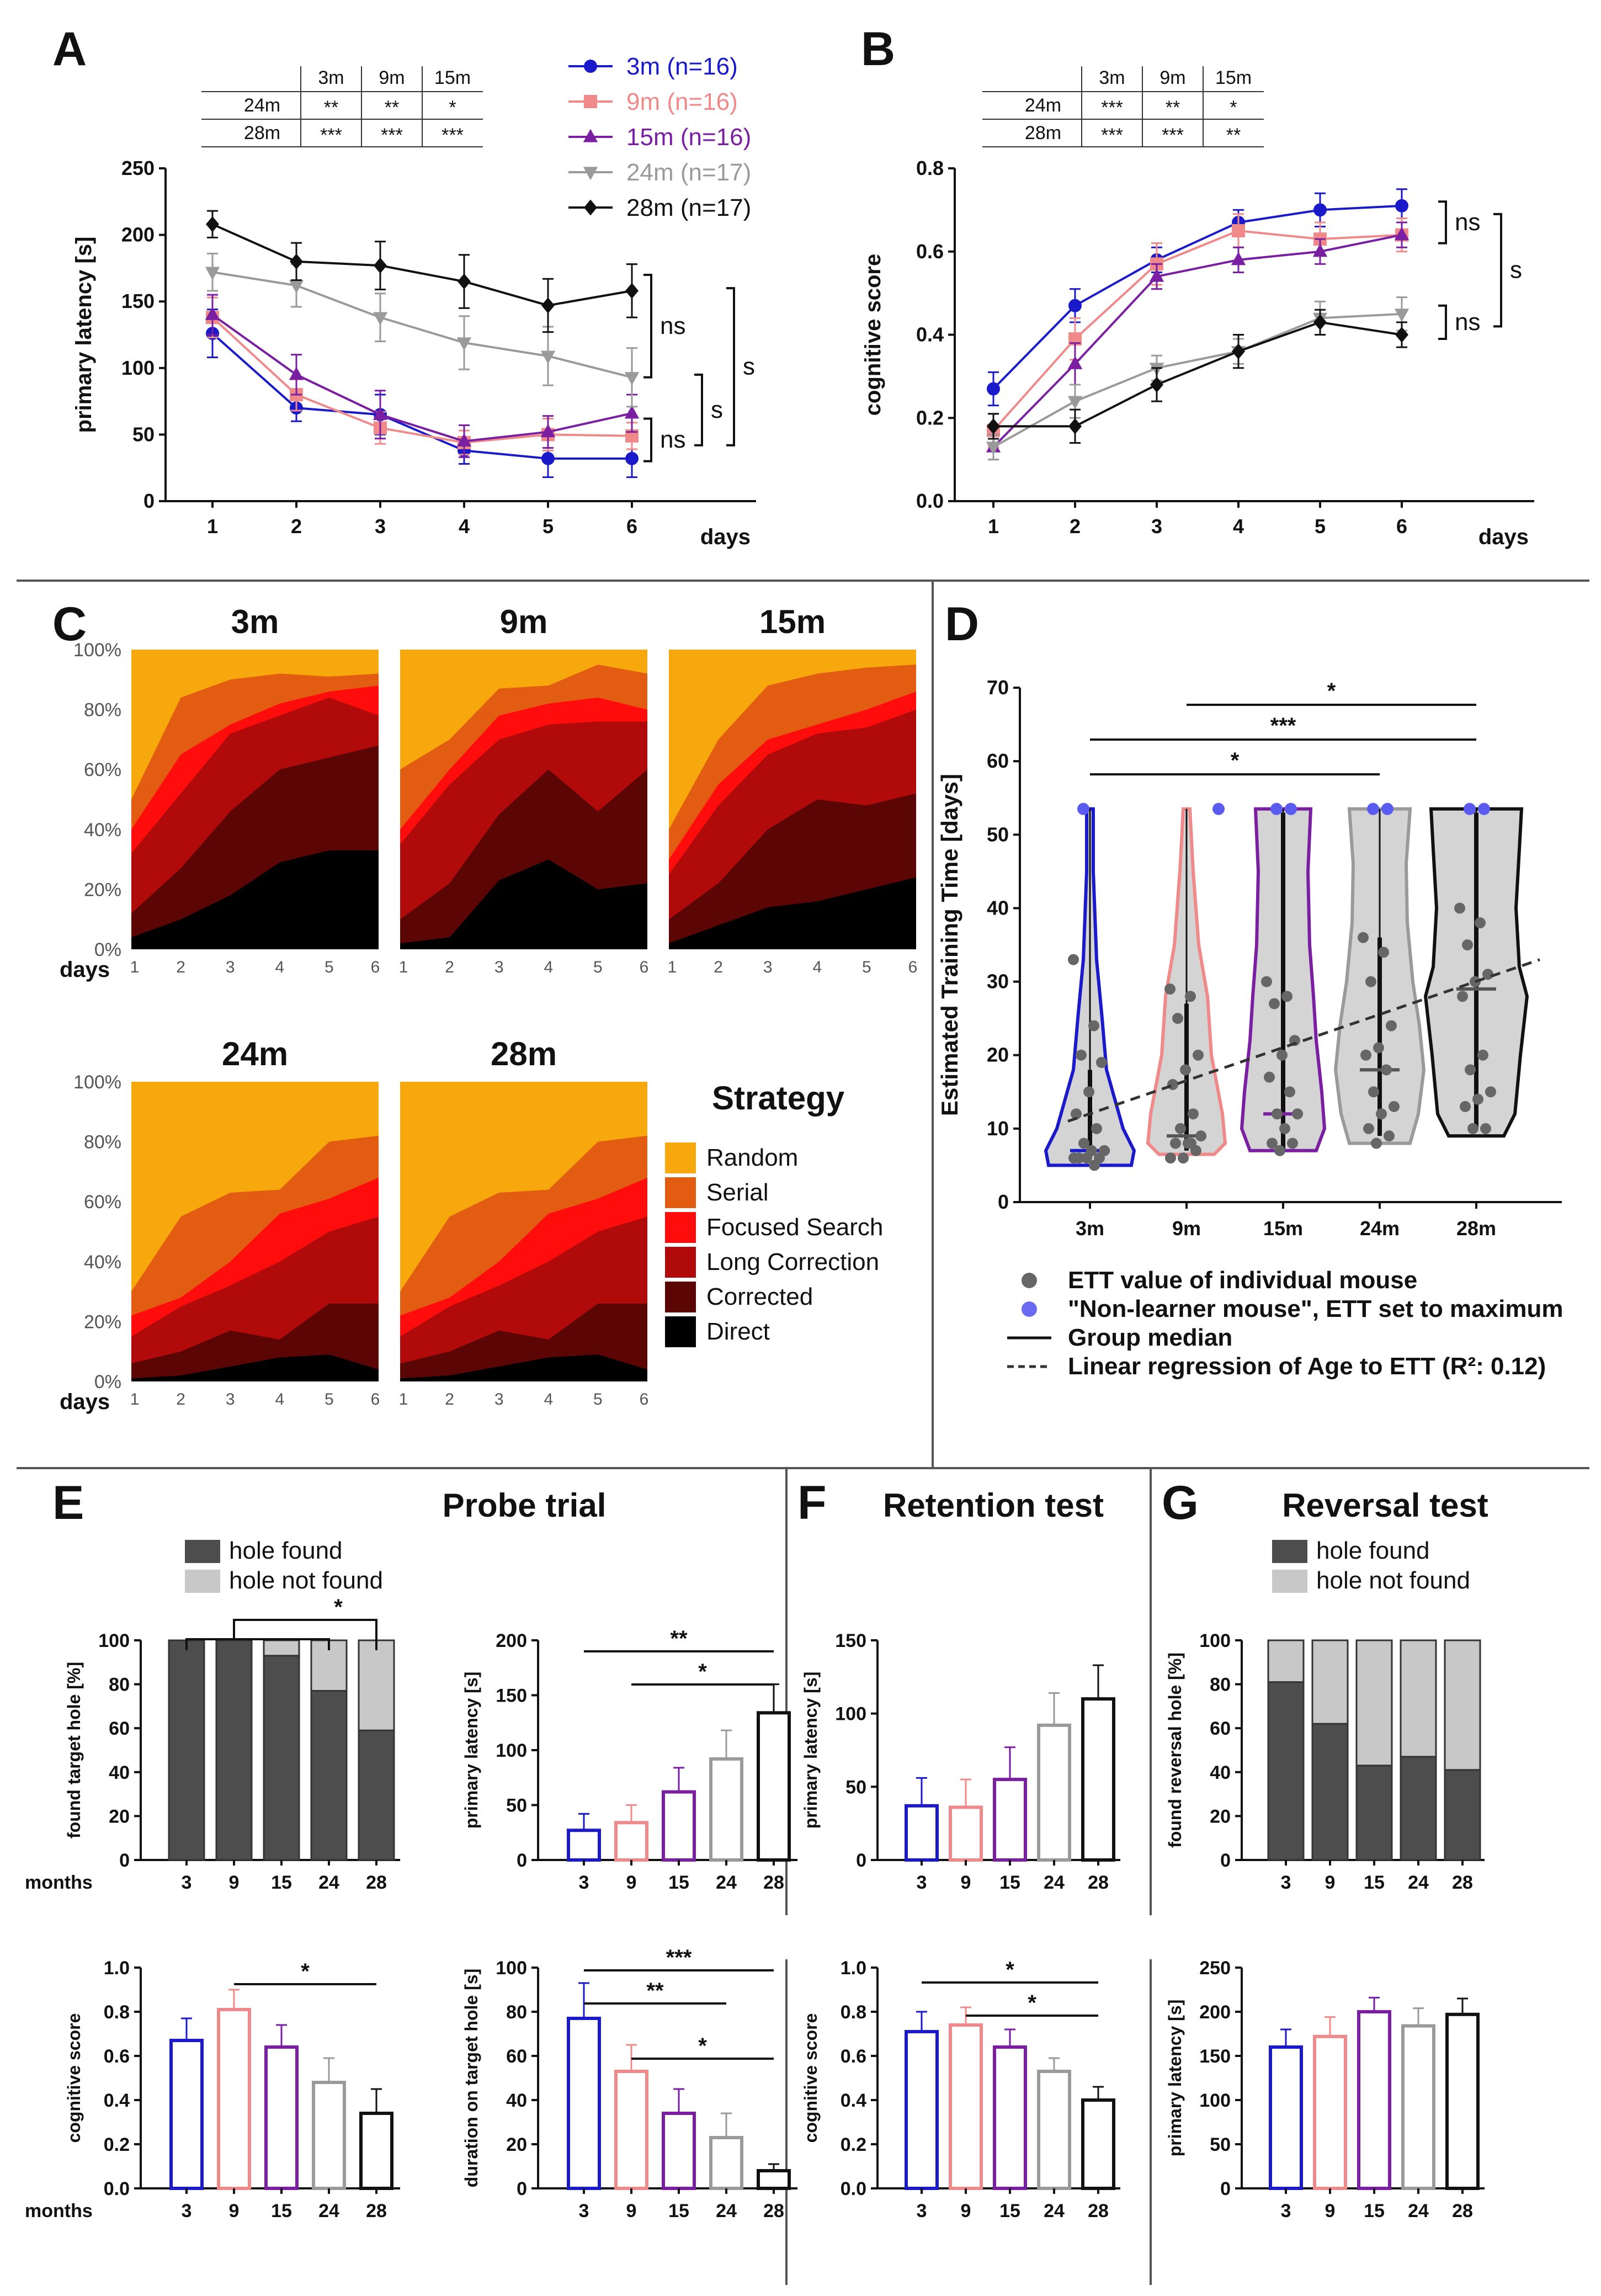 Image resolution: width=1601 pixels, height=2296 pixels. What do you see at coordinates (69, 50) in the screenshot?
I see `panel-label-a: A` at bounding box center [69, 50].